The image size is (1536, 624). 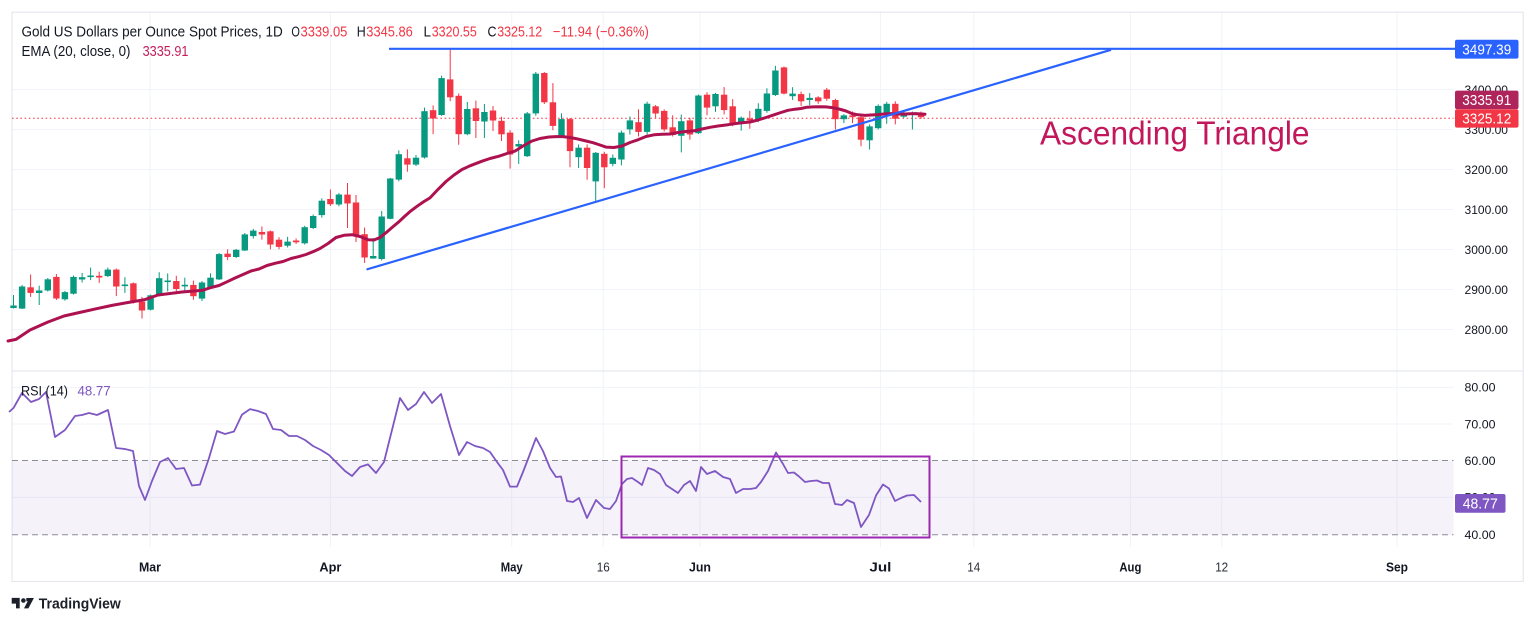 I want to click on svg-text: 3000.00, so click(x=1487, y=250).